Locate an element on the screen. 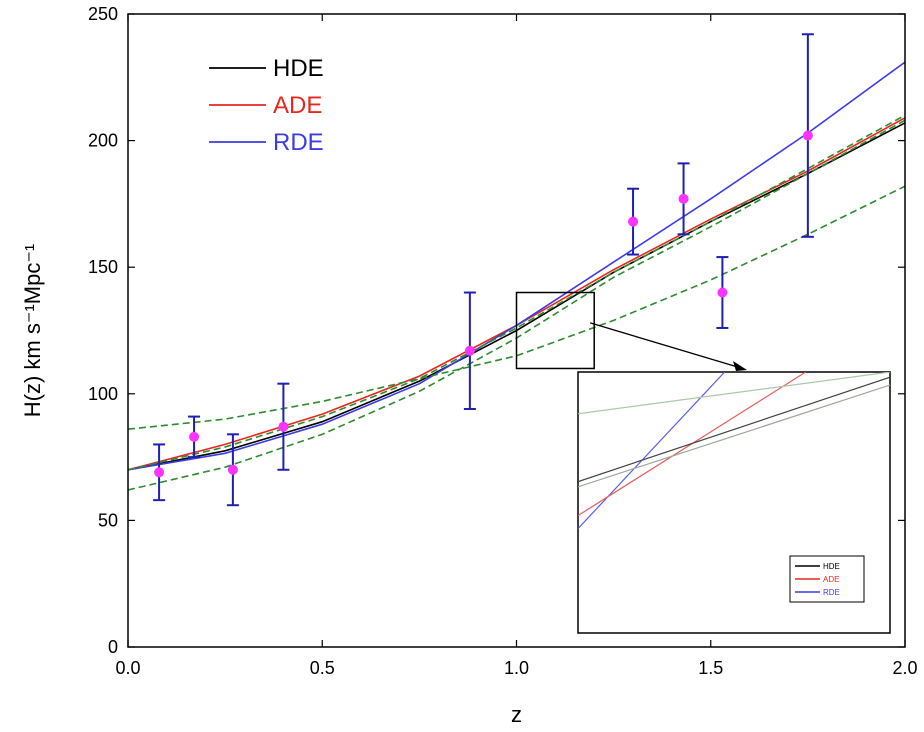 Image resolution: width=924 pixels, height=732 pixels. y-tick-label: 50 is located at coordinates (108, 520).